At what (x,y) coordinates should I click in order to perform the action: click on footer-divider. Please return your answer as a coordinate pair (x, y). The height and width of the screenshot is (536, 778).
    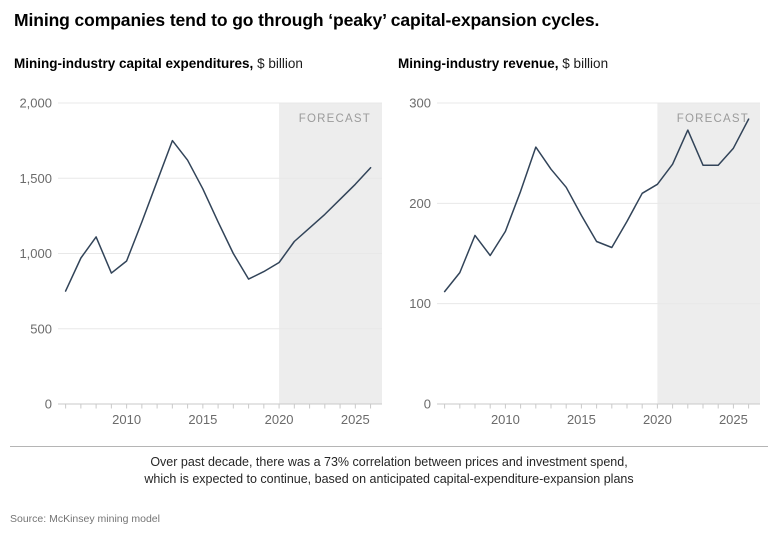
    Looking at the image, I should click on (389, 446).